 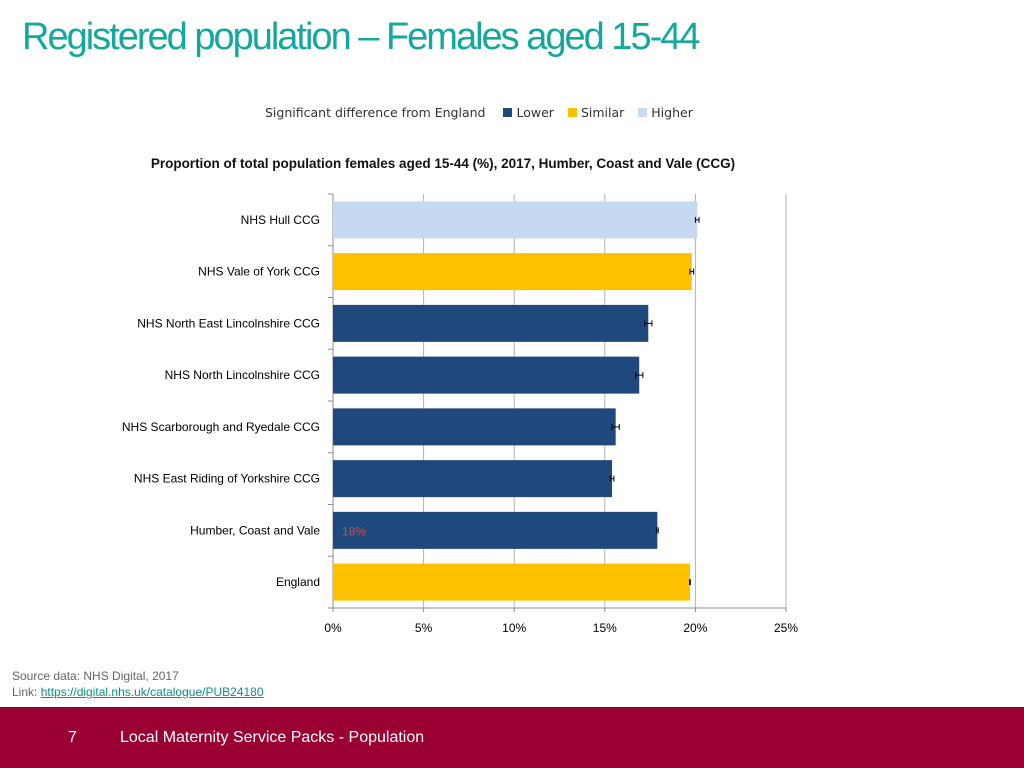 I want to click on legend-item-higher: Higher, so click(x=665, y=112).